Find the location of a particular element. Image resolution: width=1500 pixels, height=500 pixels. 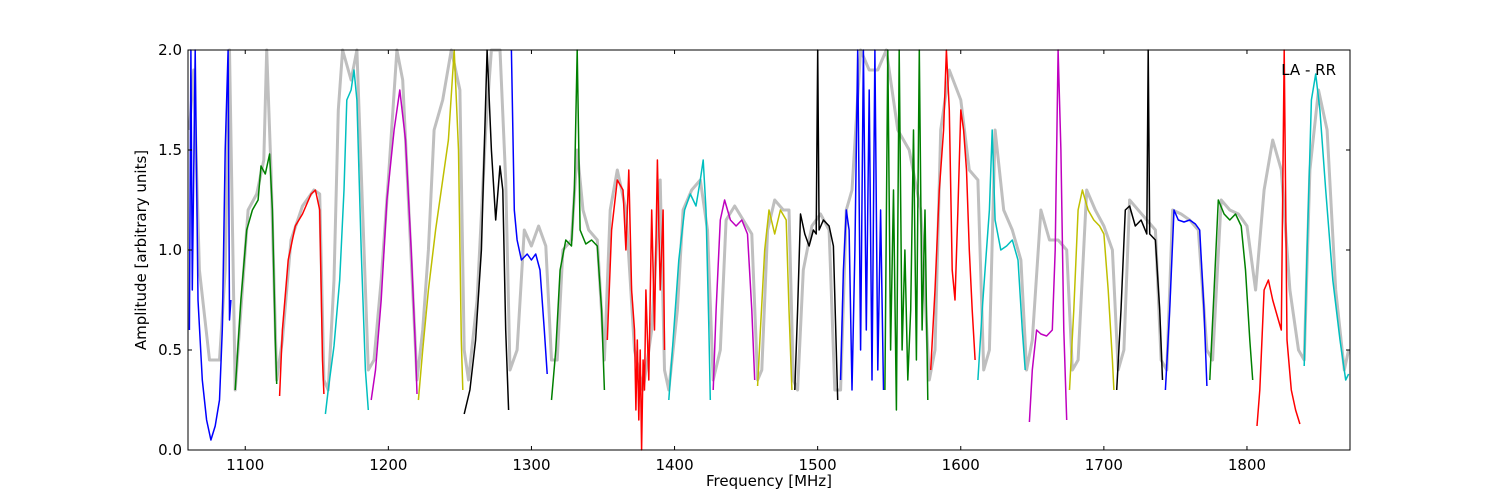

x-tick-label: 1500 is located at coordinates (818, 465).